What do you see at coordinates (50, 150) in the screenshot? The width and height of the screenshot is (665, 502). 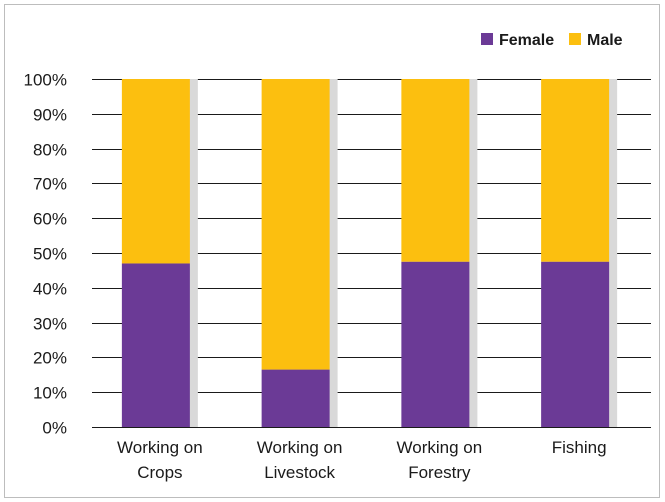 I see `y-tick-label: 80%` at bounding box center [50, 150].